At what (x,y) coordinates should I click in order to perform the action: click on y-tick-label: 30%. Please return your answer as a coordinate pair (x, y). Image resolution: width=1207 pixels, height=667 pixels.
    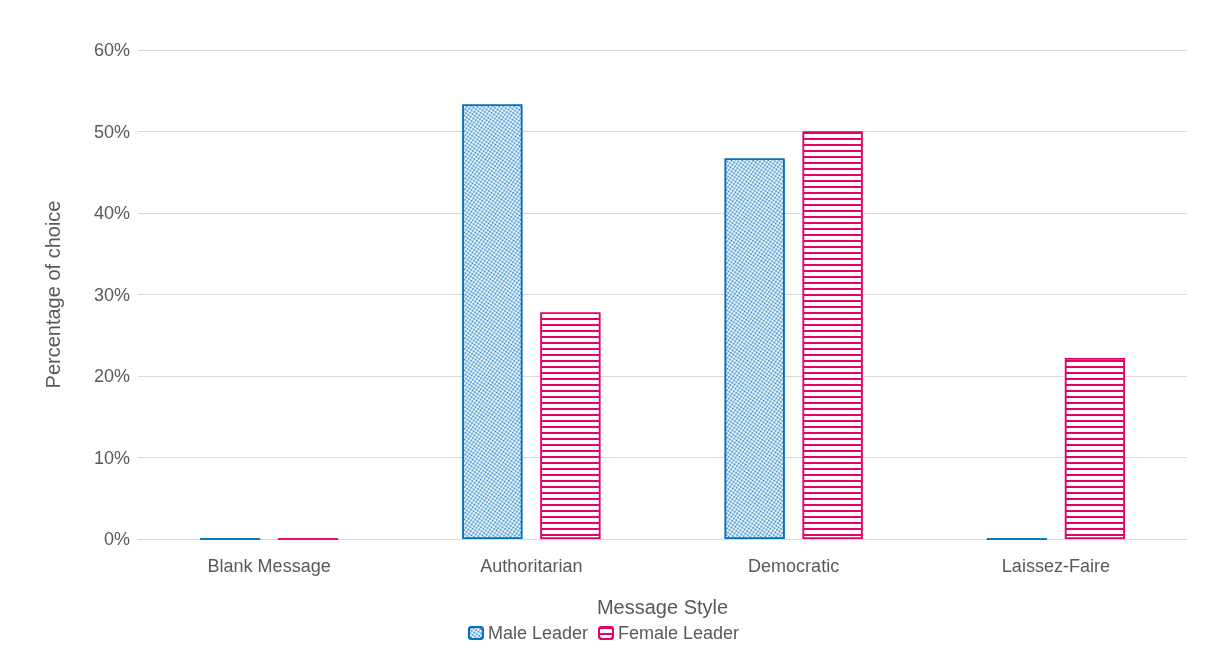
    Looking at the image, I should click on (111, 294).